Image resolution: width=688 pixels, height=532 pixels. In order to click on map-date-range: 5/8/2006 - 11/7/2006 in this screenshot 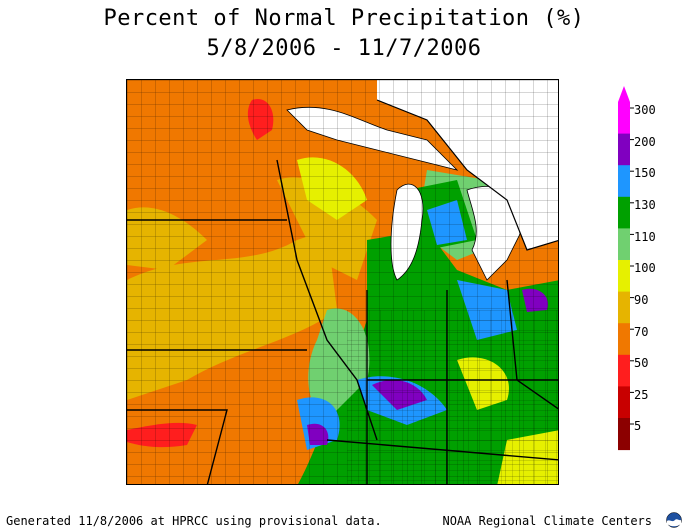, I will do `click(344, 48)`.